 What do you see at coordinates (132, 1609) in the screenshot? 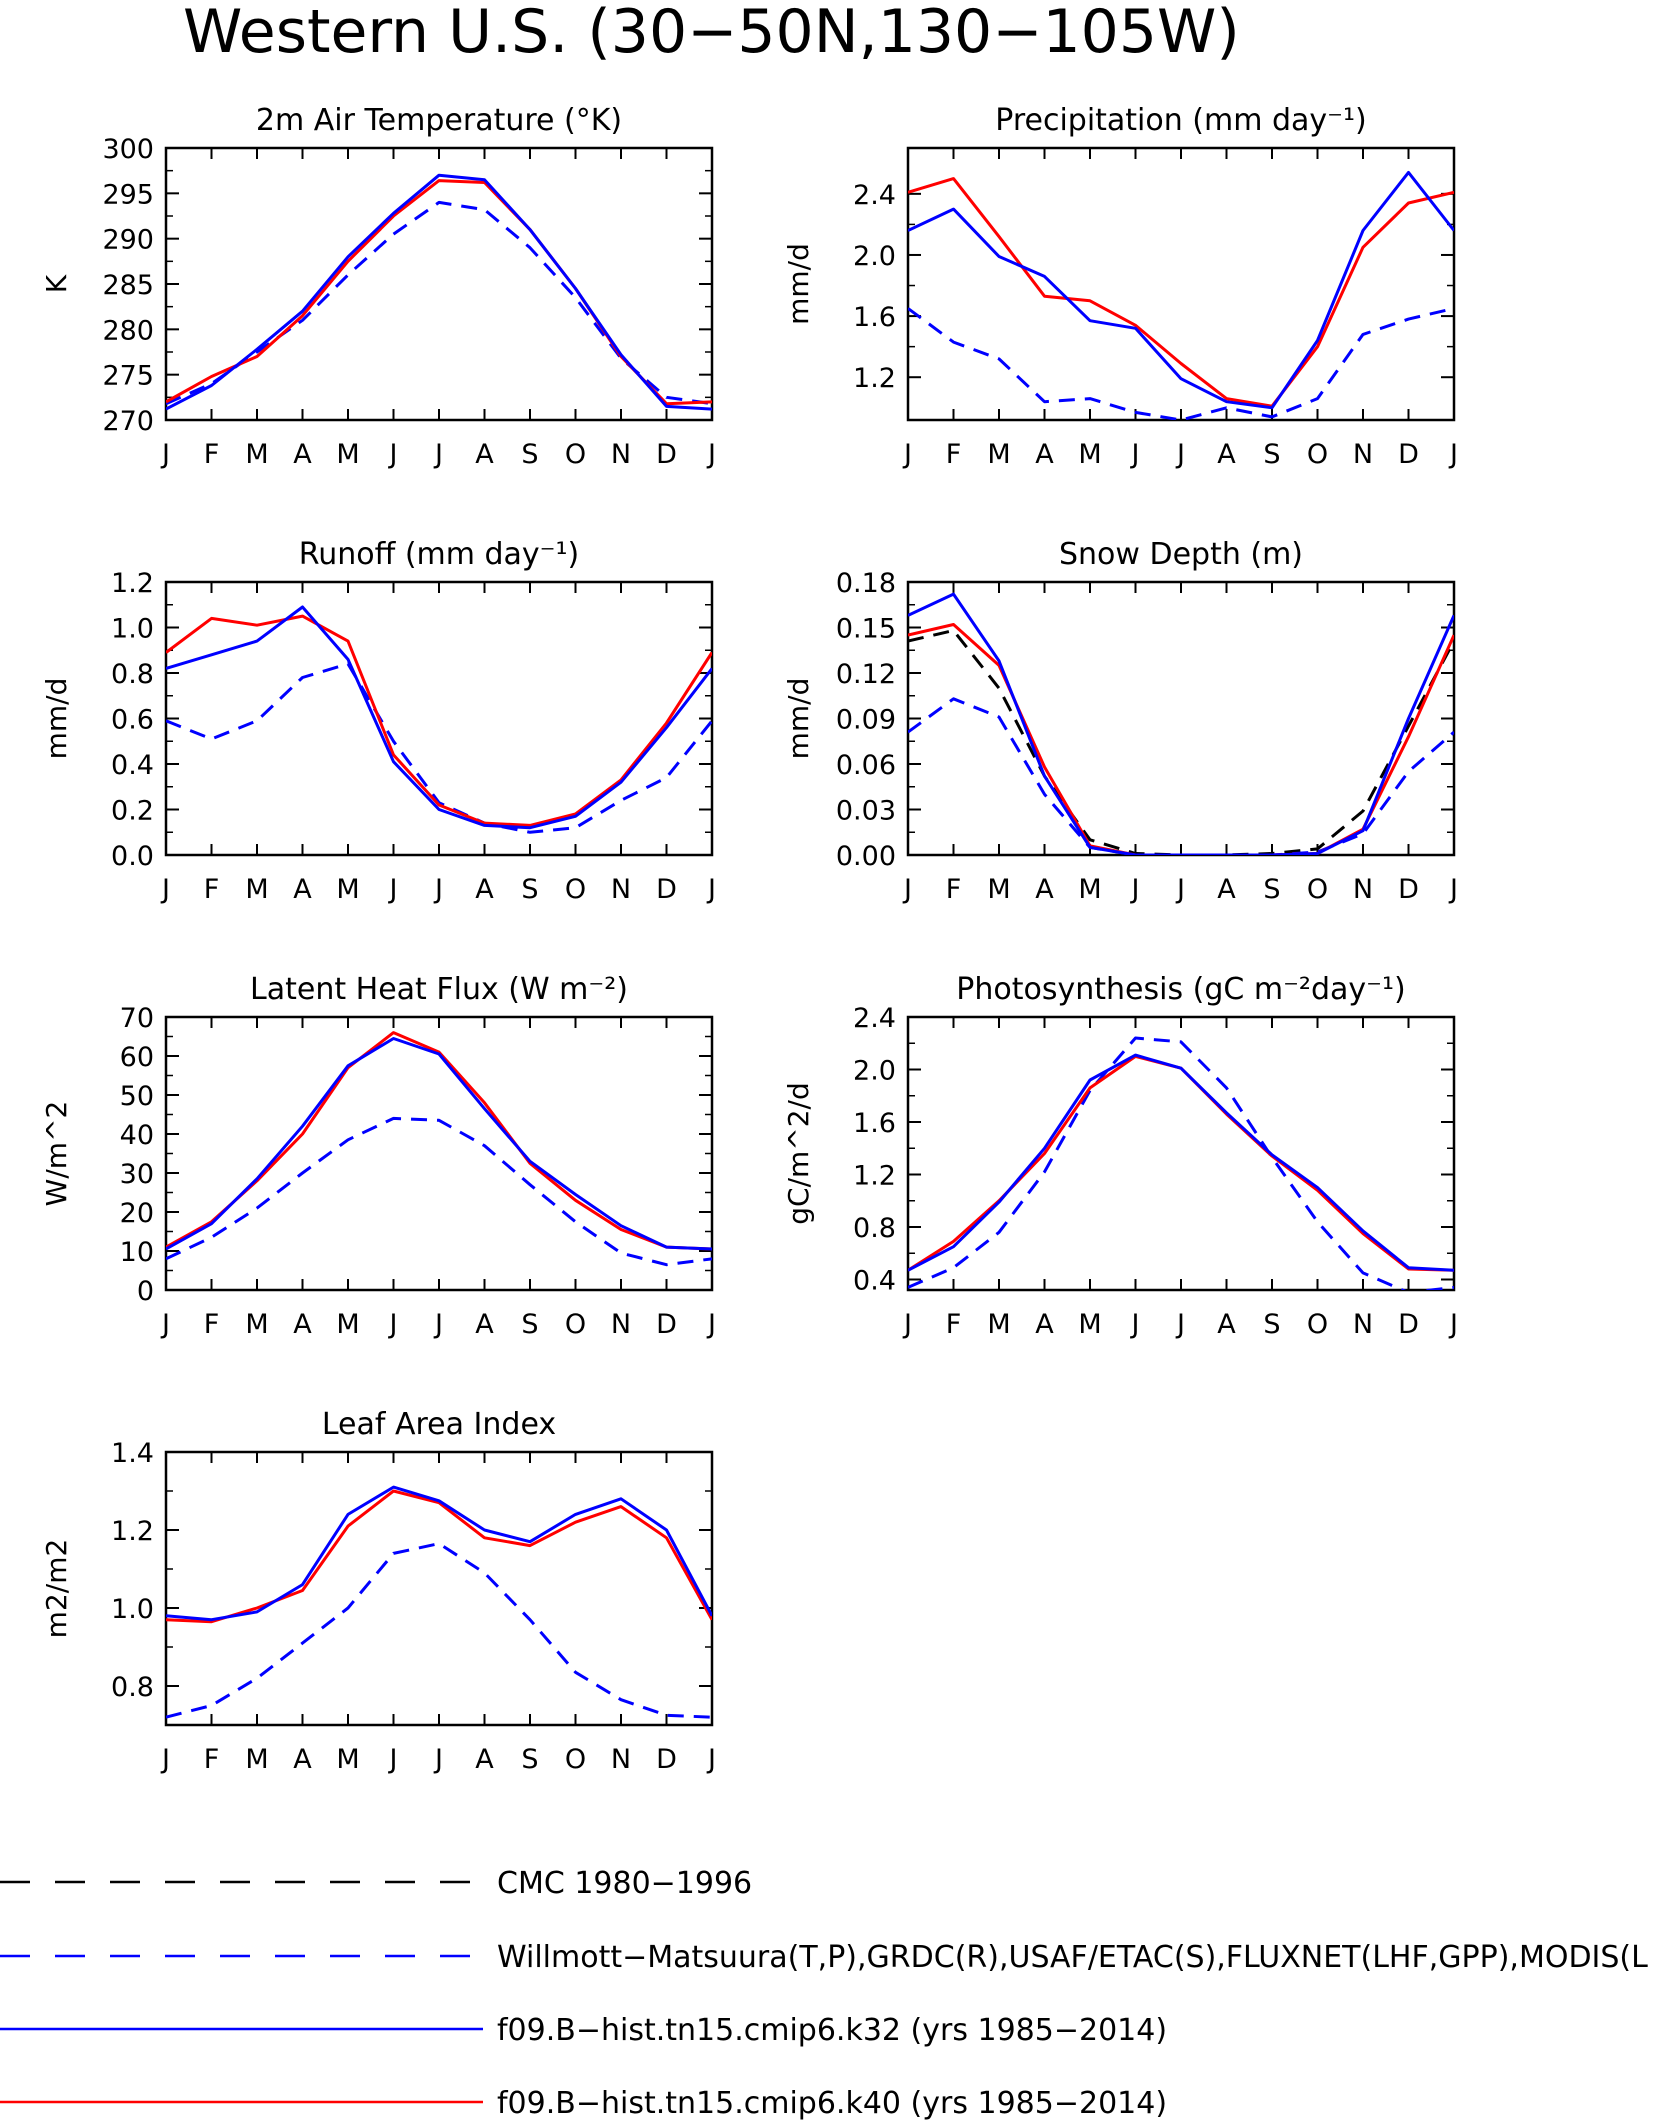
I see `y-tick-label: 1.0` at bounding box center [132, 1609].